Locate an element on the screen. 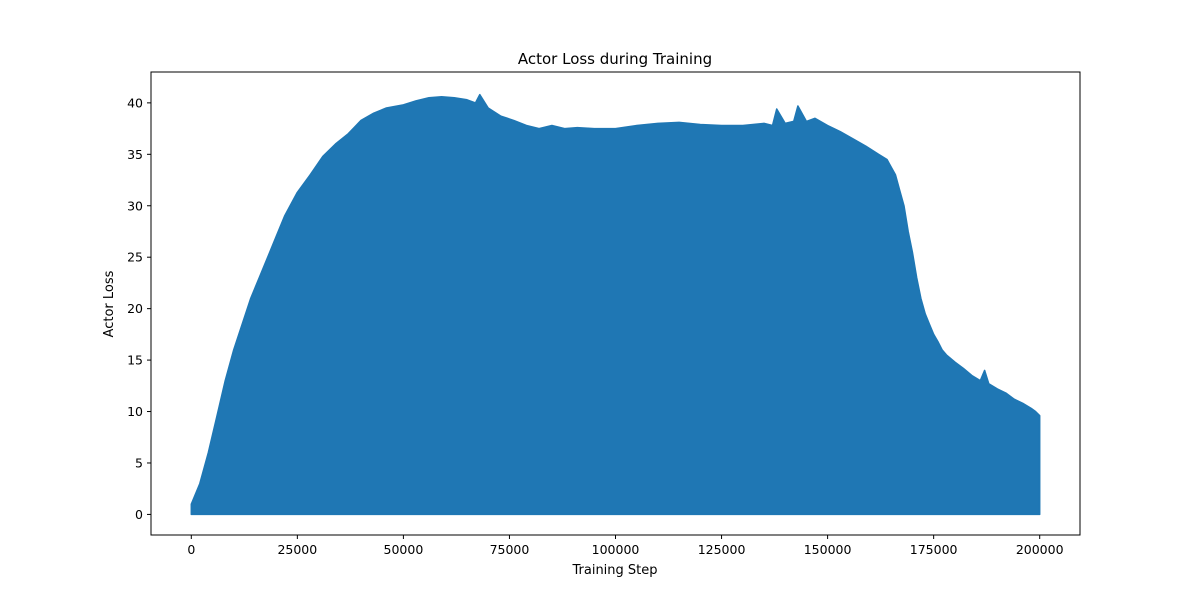 This screenshot has width=1200, height=600. y-tick-label: 20 is located at coordinates (135, 308).